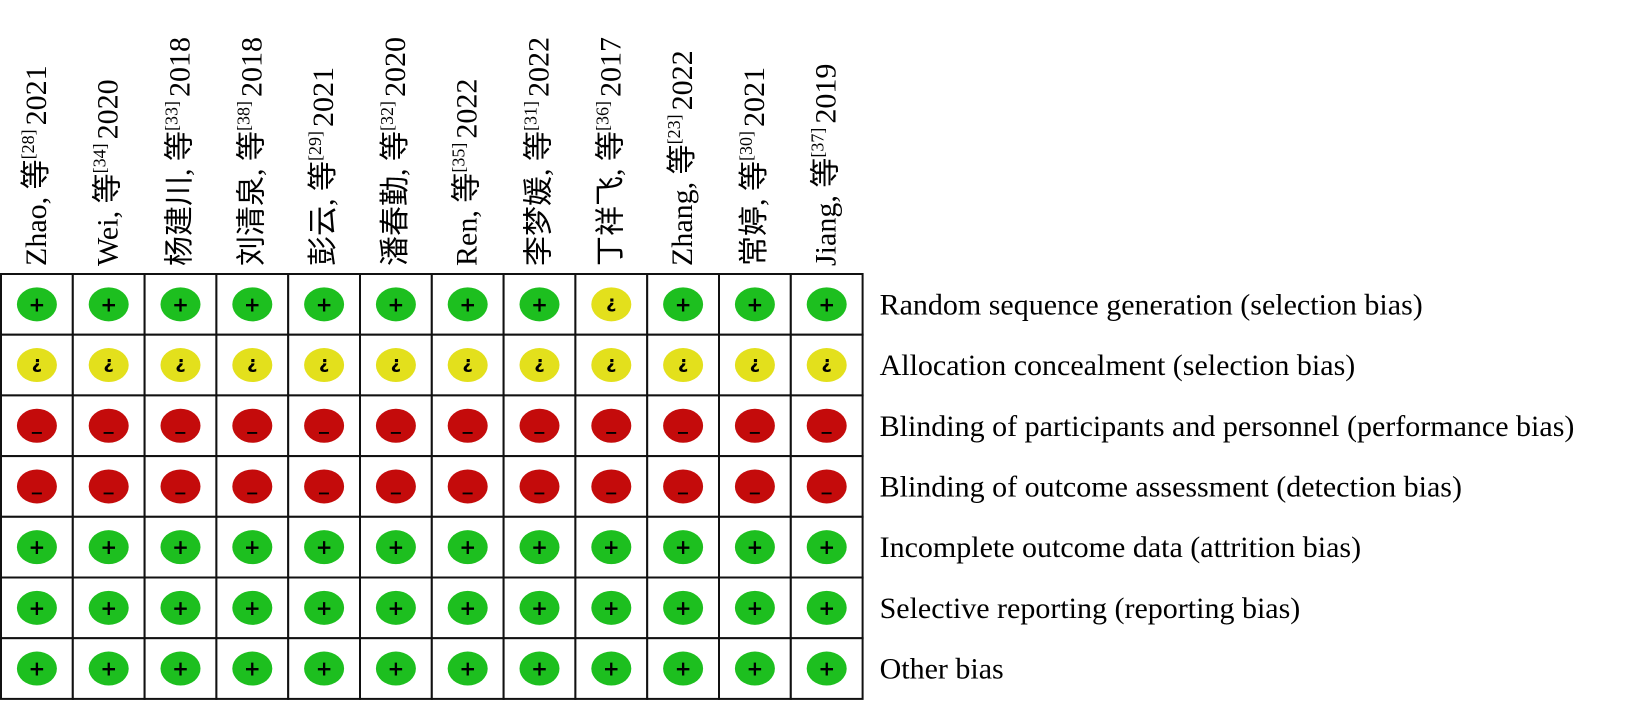  Describe the element at coordinates (746, 146) in the screenshot. I see `study-label-ref: [30]` at that location.